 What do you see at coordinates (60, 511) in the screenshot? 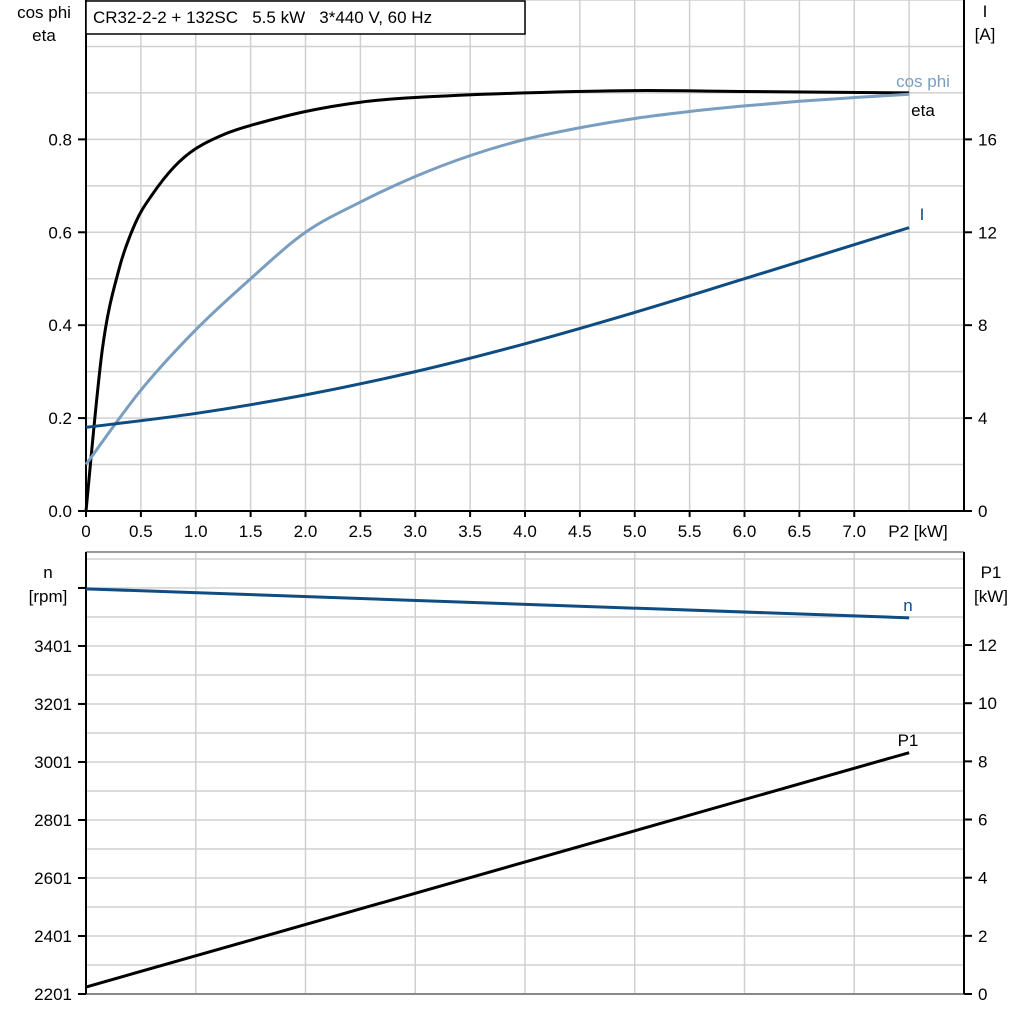
I see `y-left-tick-label: 0.0` at bounding box center [60, 511].